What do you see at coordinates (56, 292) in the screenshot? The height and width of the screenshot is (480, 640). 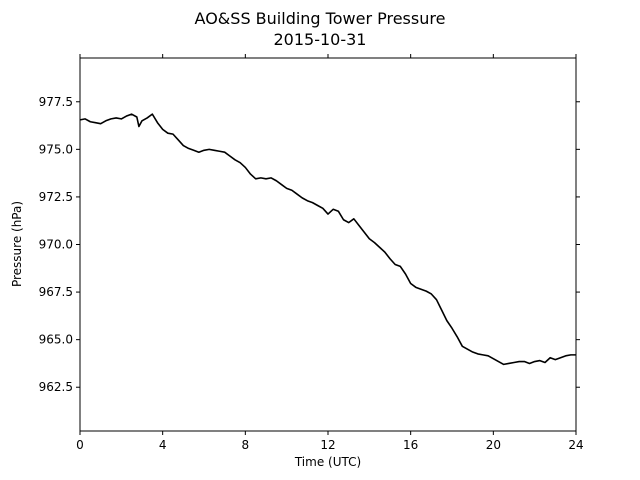 I see `y-tick-label: 967.5` at bounding box center [56, 292].